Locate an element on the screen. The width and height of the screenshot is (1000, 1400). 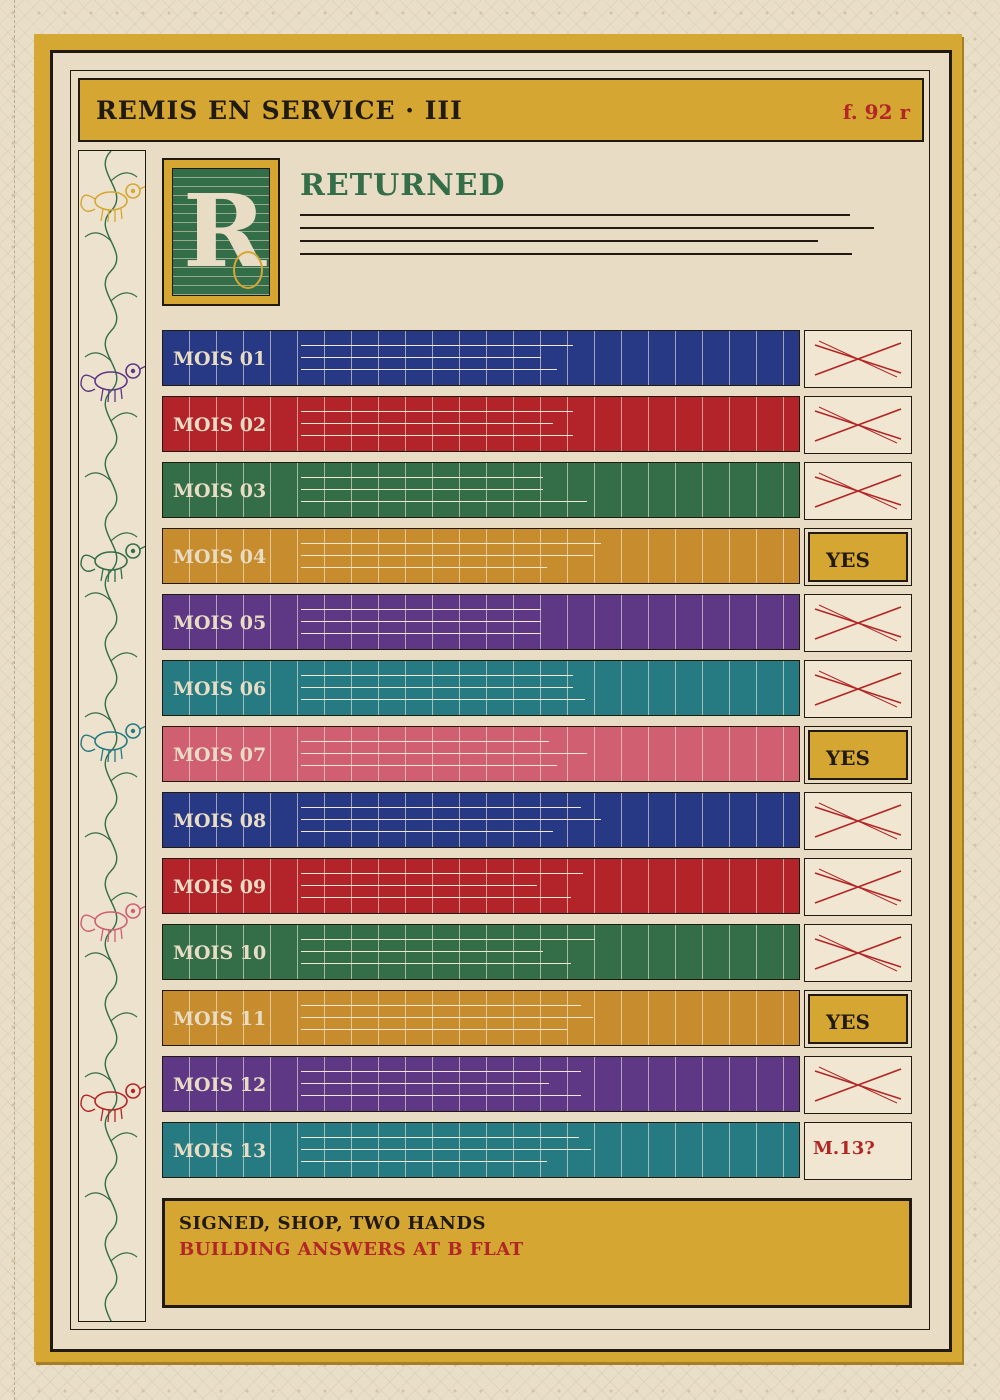
note-box: M.13? is located at coordinates (858, 1151).